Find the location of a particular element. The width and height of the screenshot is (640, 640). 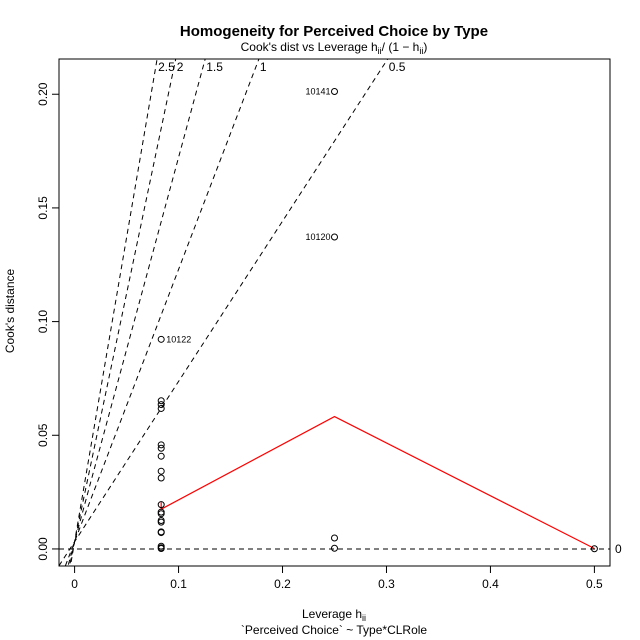

x-axis-label-formula: `Perceived Choice` ~ Type*CLRole is located at coordinates (334, 630).